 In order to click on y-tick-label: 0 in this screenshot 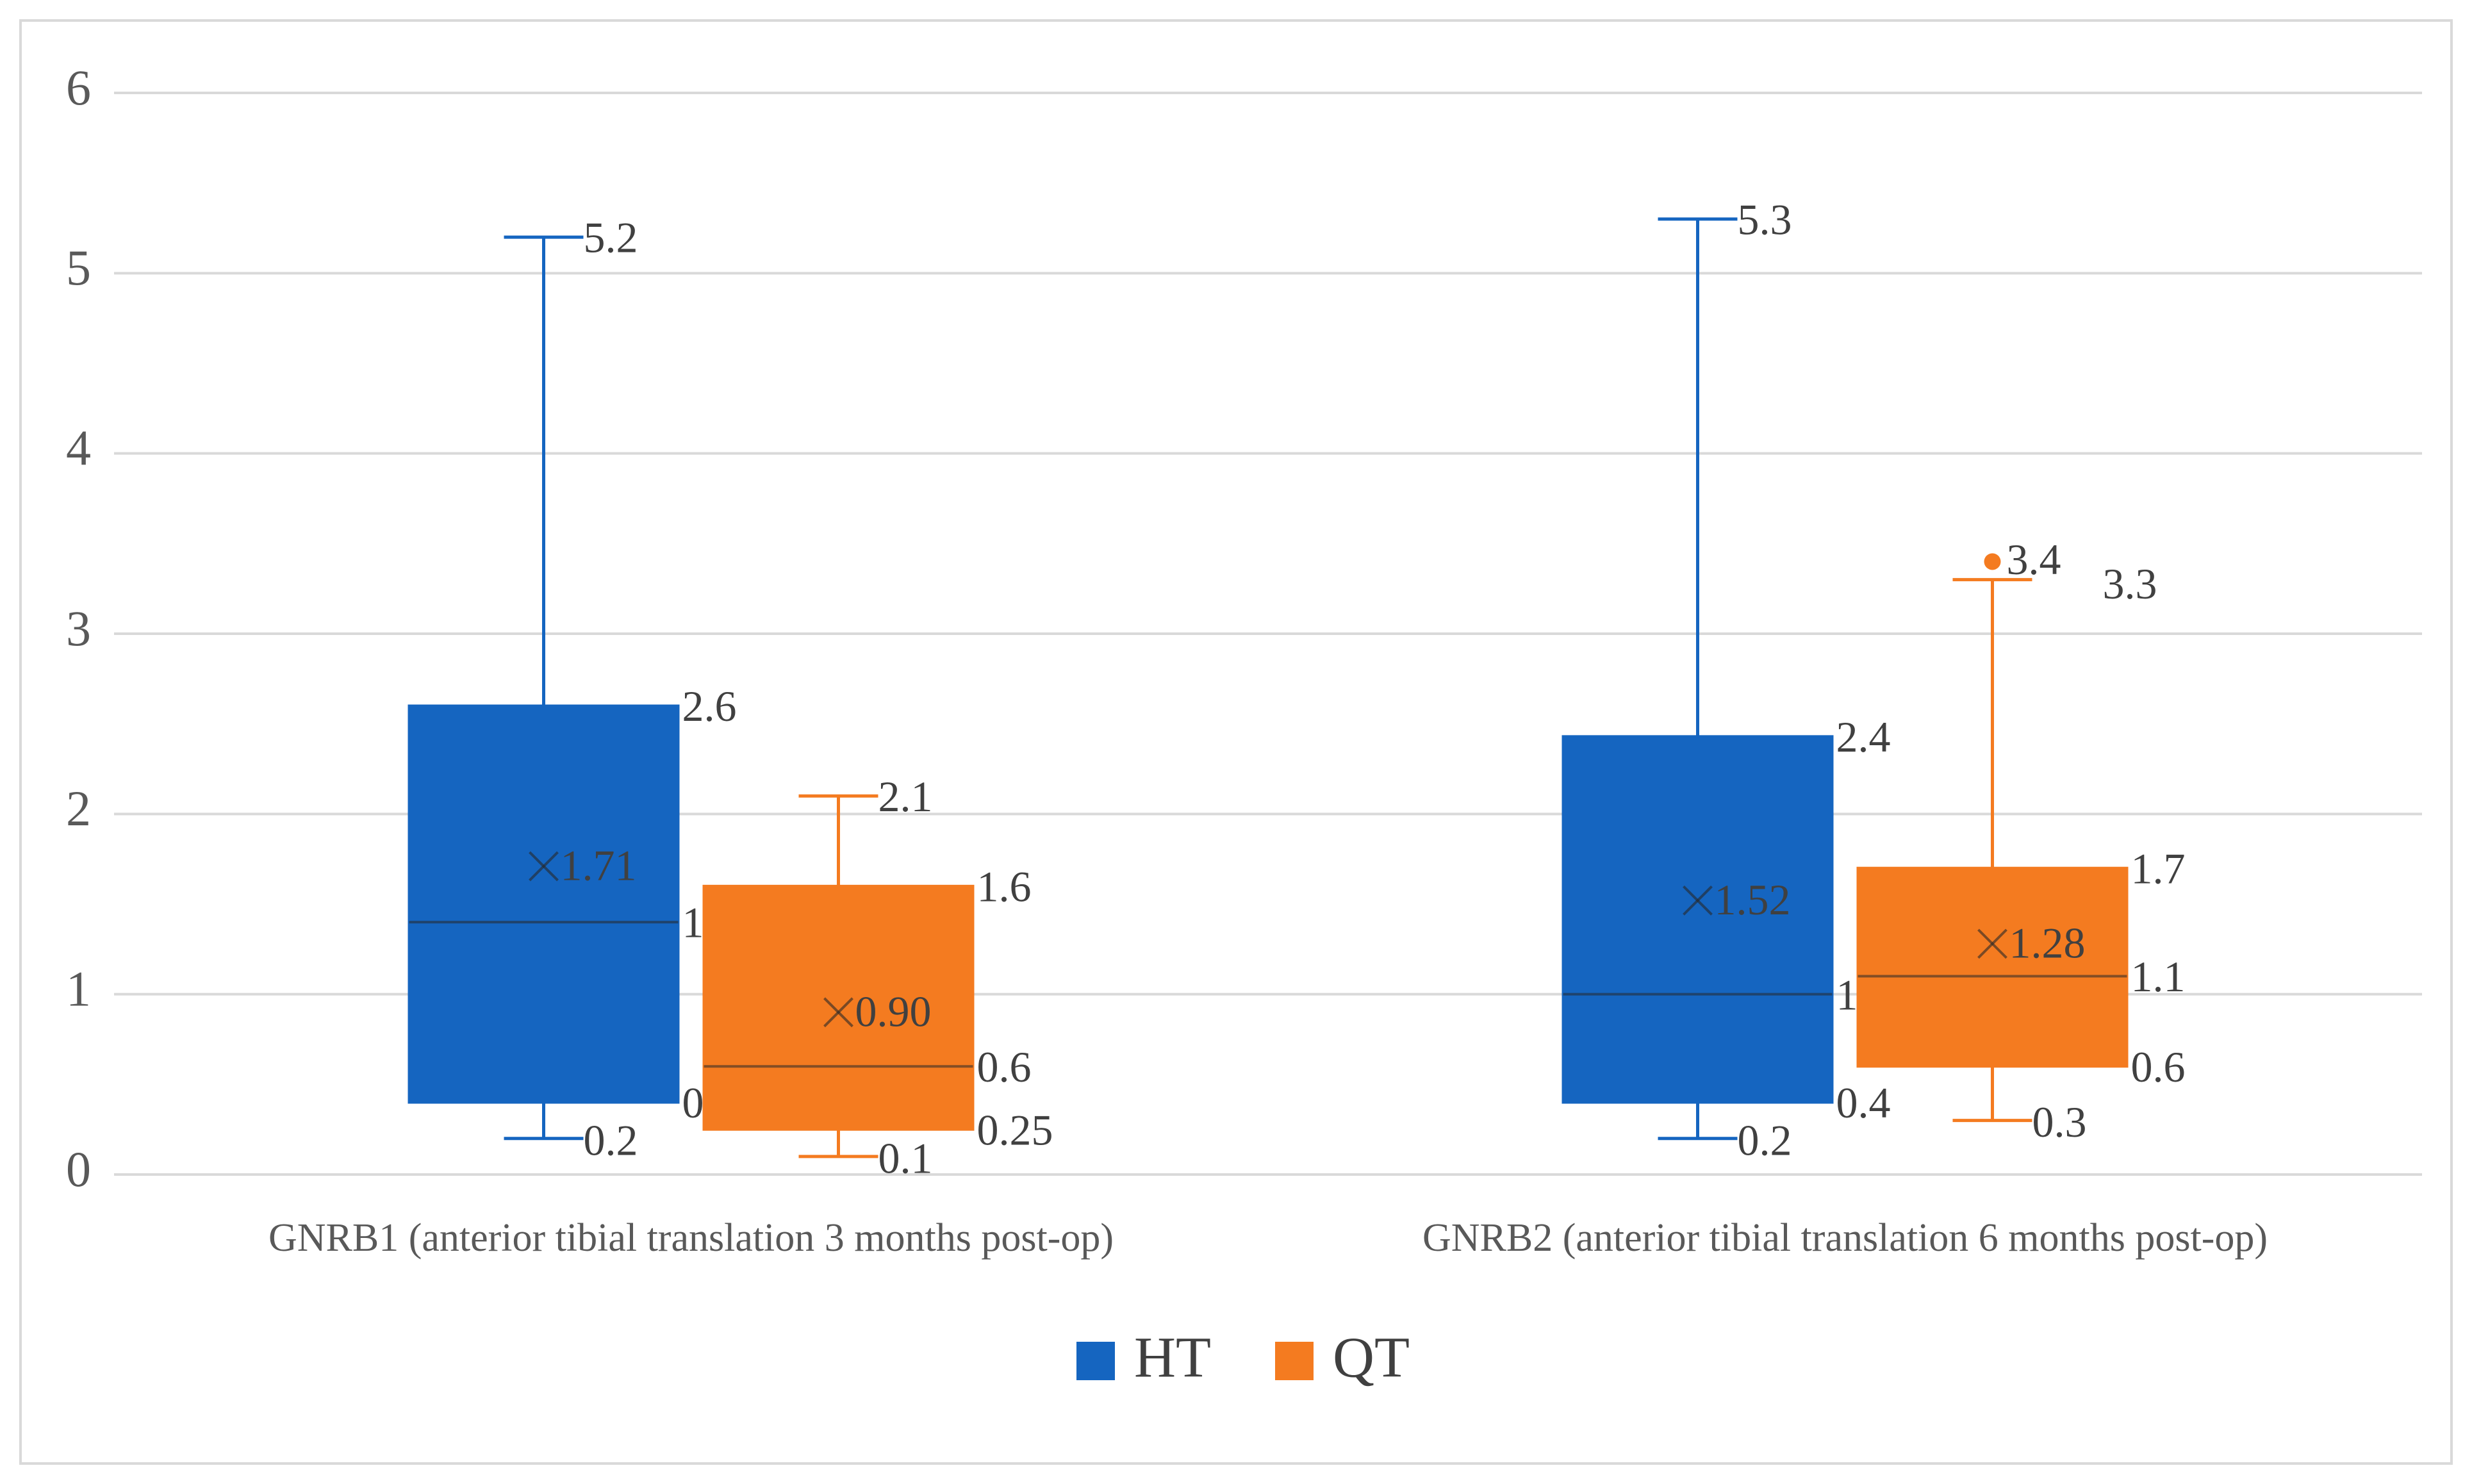, I will do `click(78, 1169)`.